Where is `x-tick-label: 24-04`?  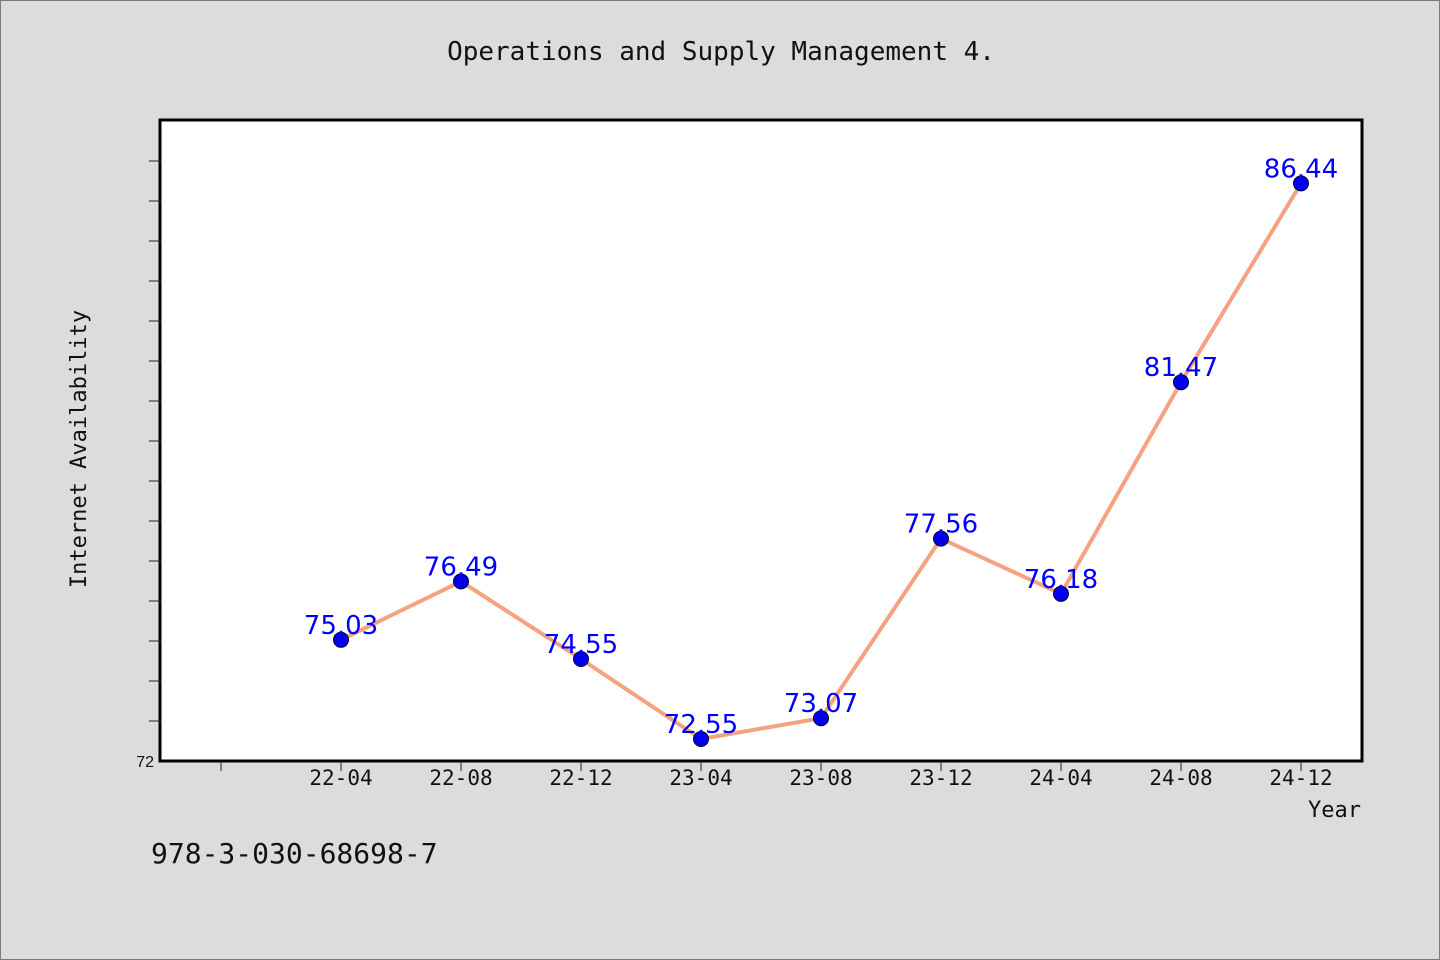
x-tick-label: 24-04 is located at coordinates (1060, 778).